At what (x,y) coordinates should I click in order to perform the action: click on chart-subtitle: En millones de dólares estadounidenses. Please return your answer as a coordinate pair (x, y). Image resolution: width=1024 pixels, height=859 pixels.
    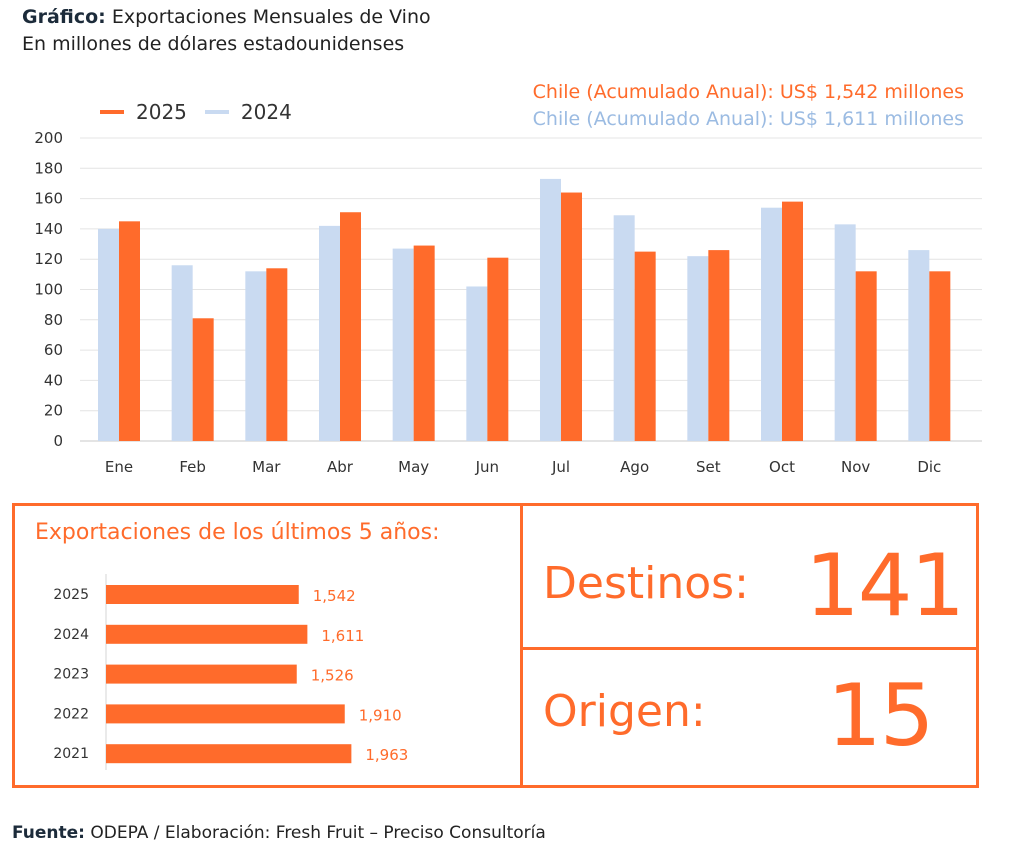
    Looking at the image, I should click on (213, 44).